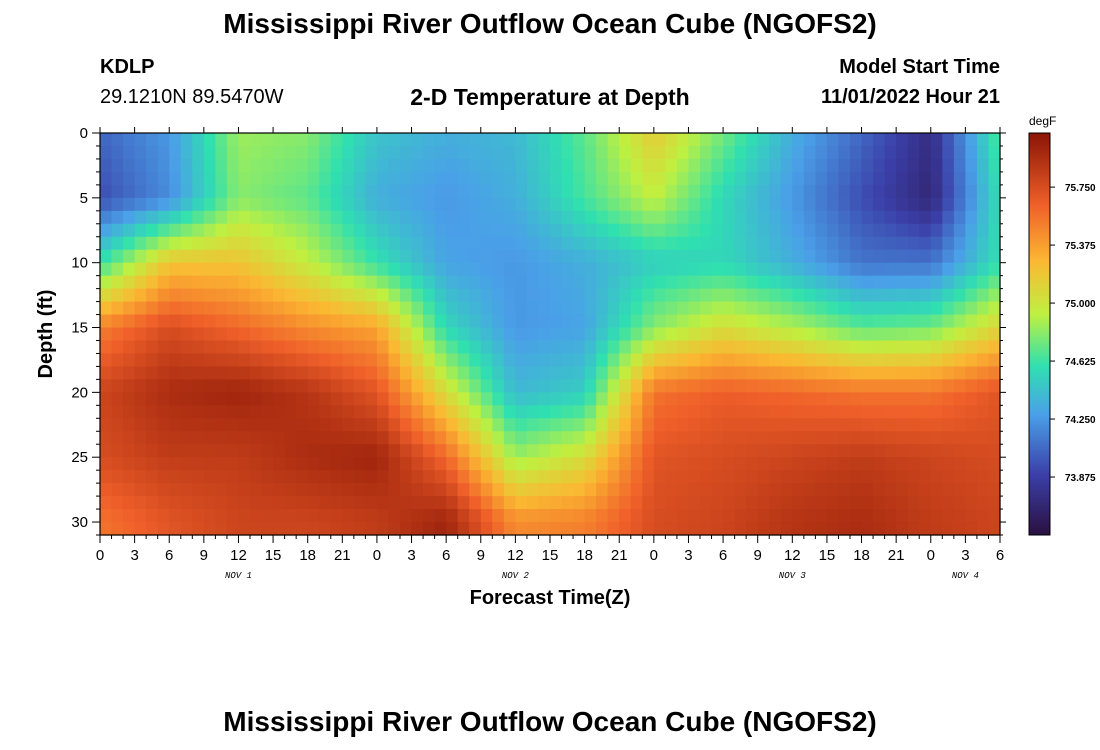 The image size is (1100, 750). What do you see at coordinates (307, 555) in the screenshot?
I see `x-tick-label: 18` at bounding box center [307, 555].